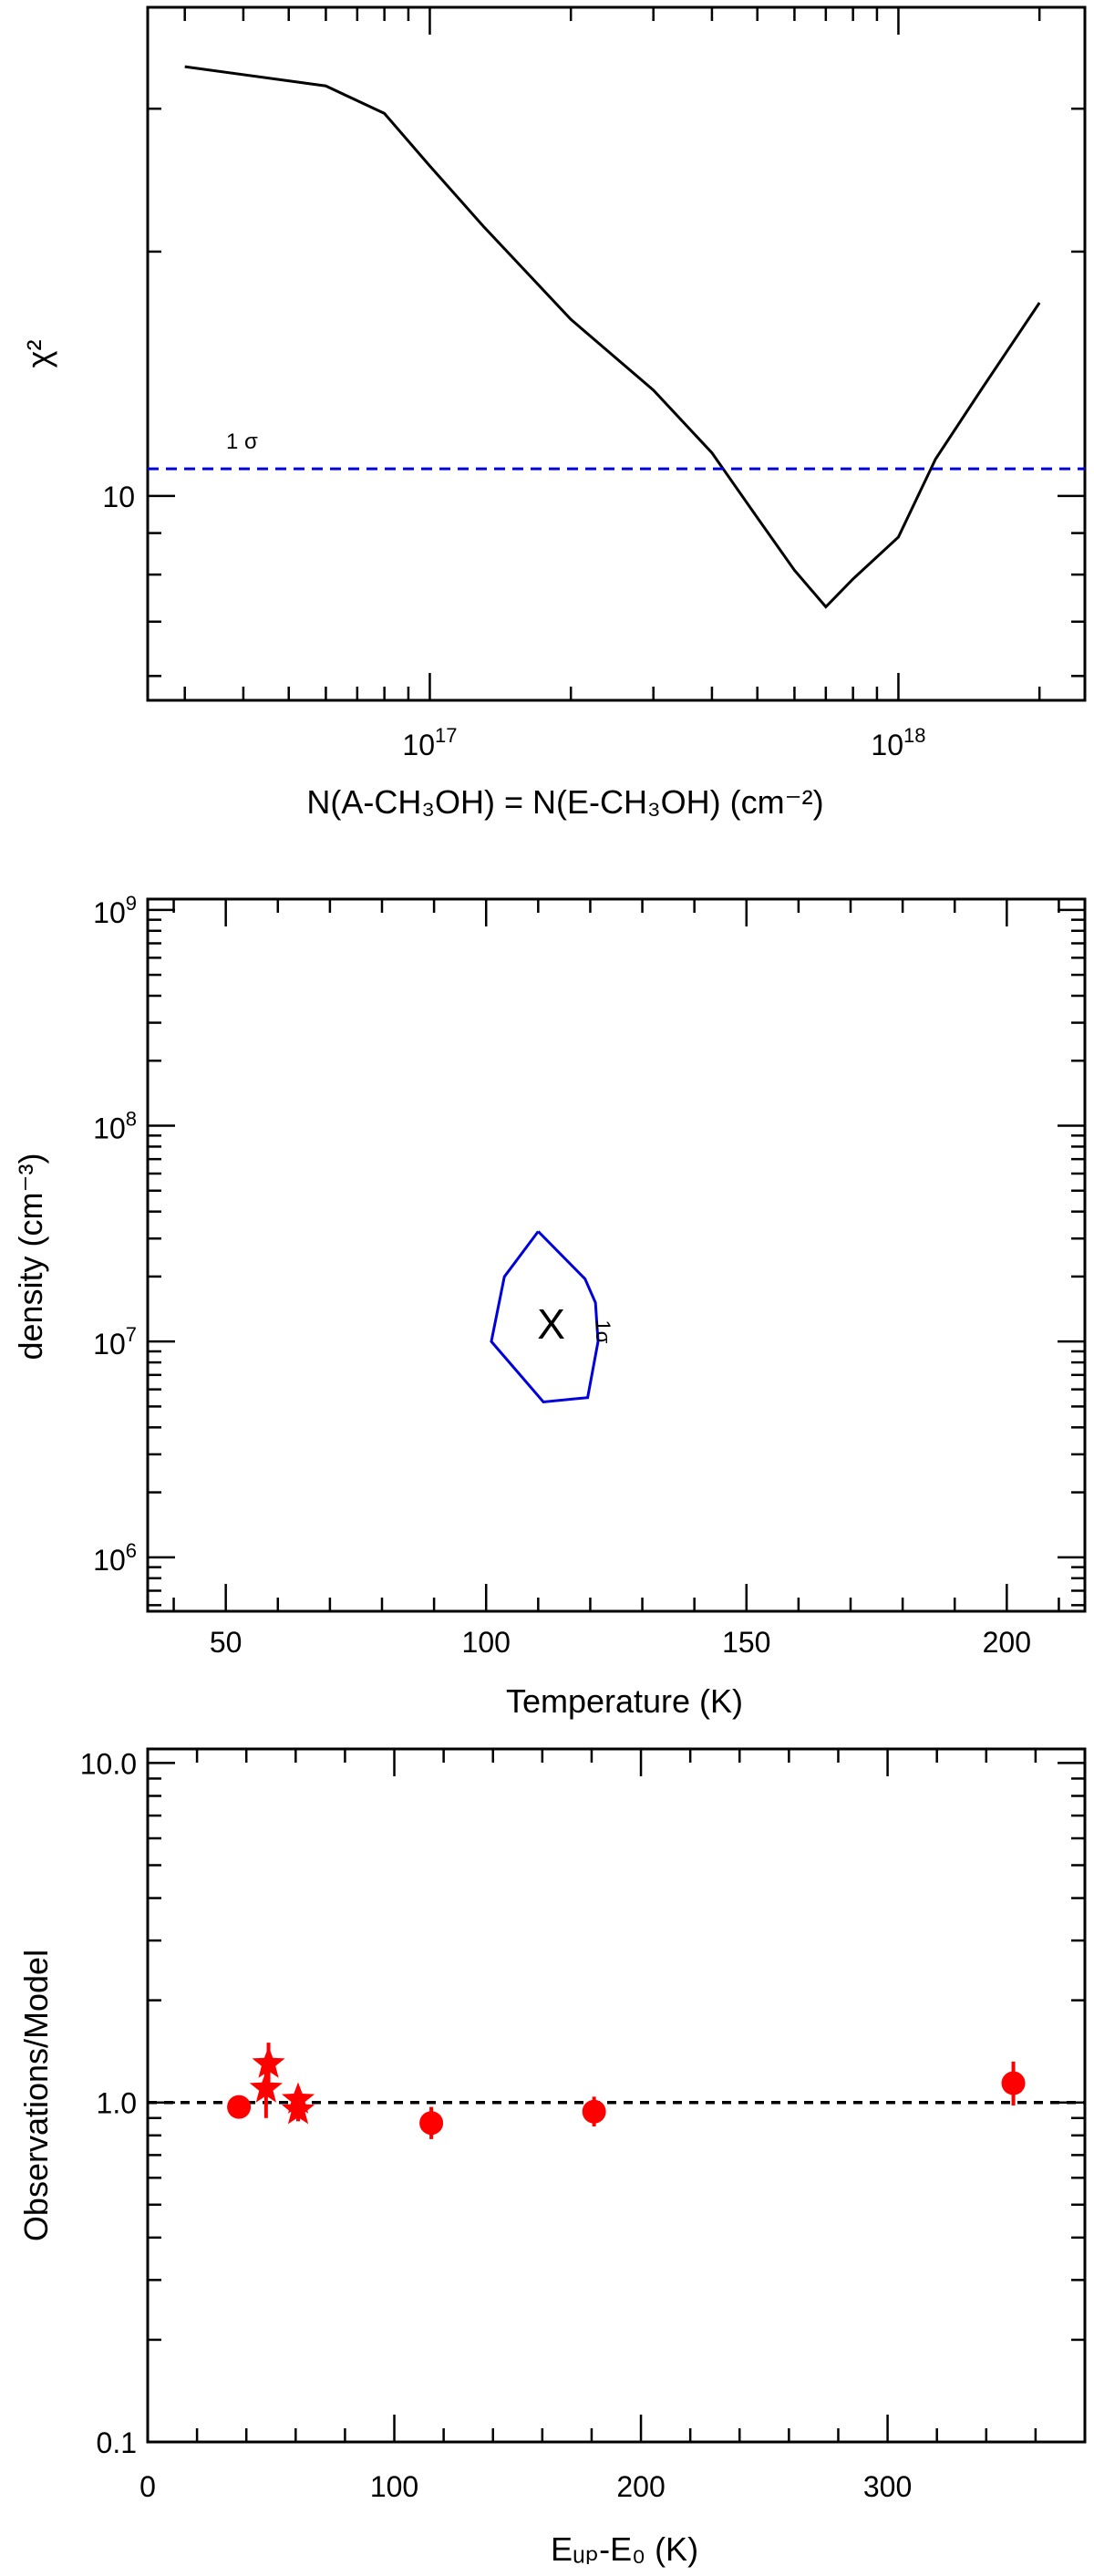  Describe the element at coordinates (242, 441) in the screenshot. I see `chi2-hline-label: 1 σ` at that location.